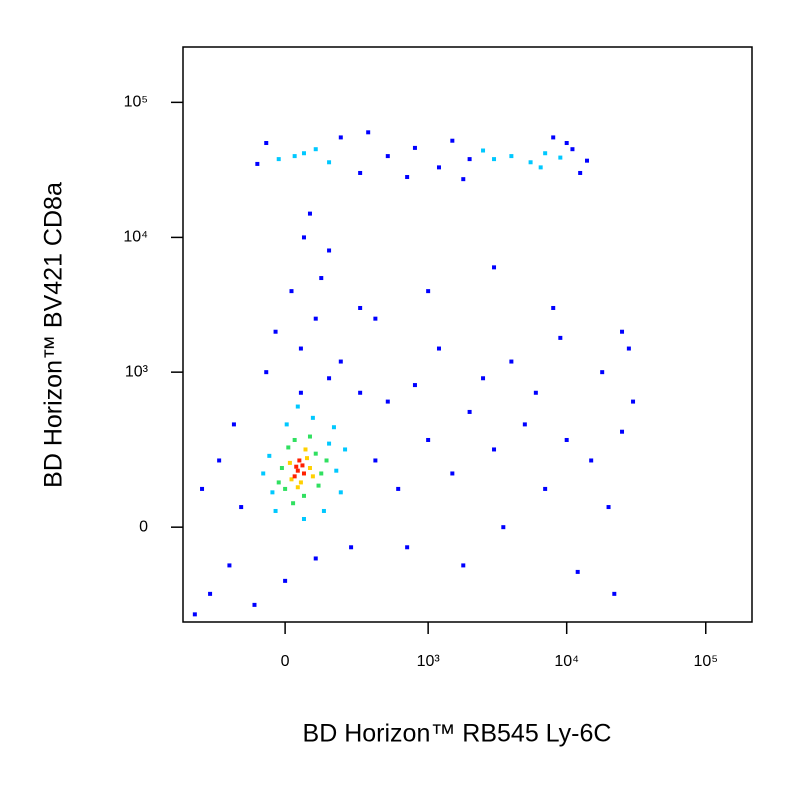 The width and height of the screenshot is (800, 800). I want to click on y-tick-label: 10⁴, so click(135, 237).